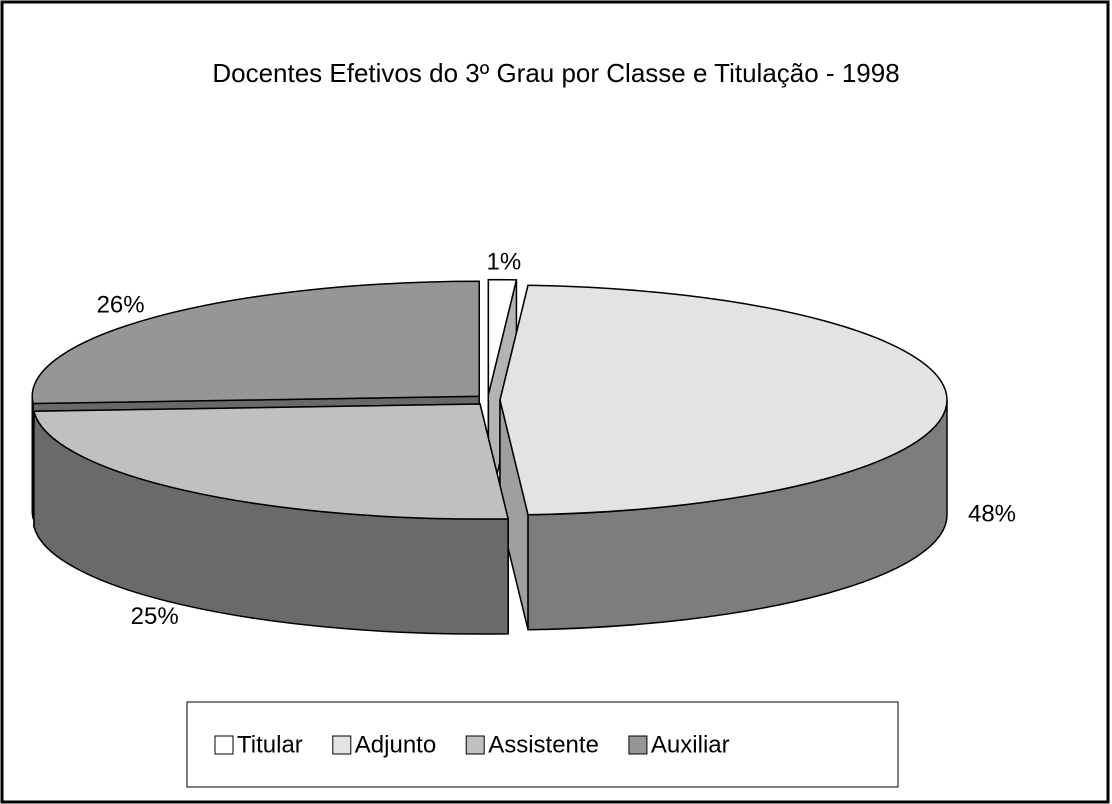 Image resolution: width=1112 pixels, height=804 pixels. What do you see at coordinates (503, 261) in the screenshot?
I see `data-label: 1%` at bounding box center [503, 261].